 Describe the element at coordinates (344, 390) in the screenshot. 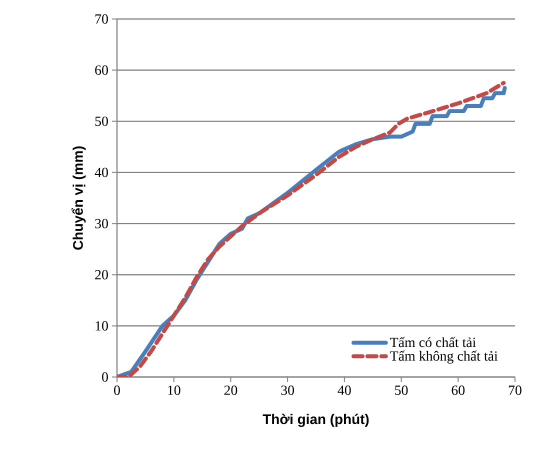

I see `x-tick-label: 40` at that location.